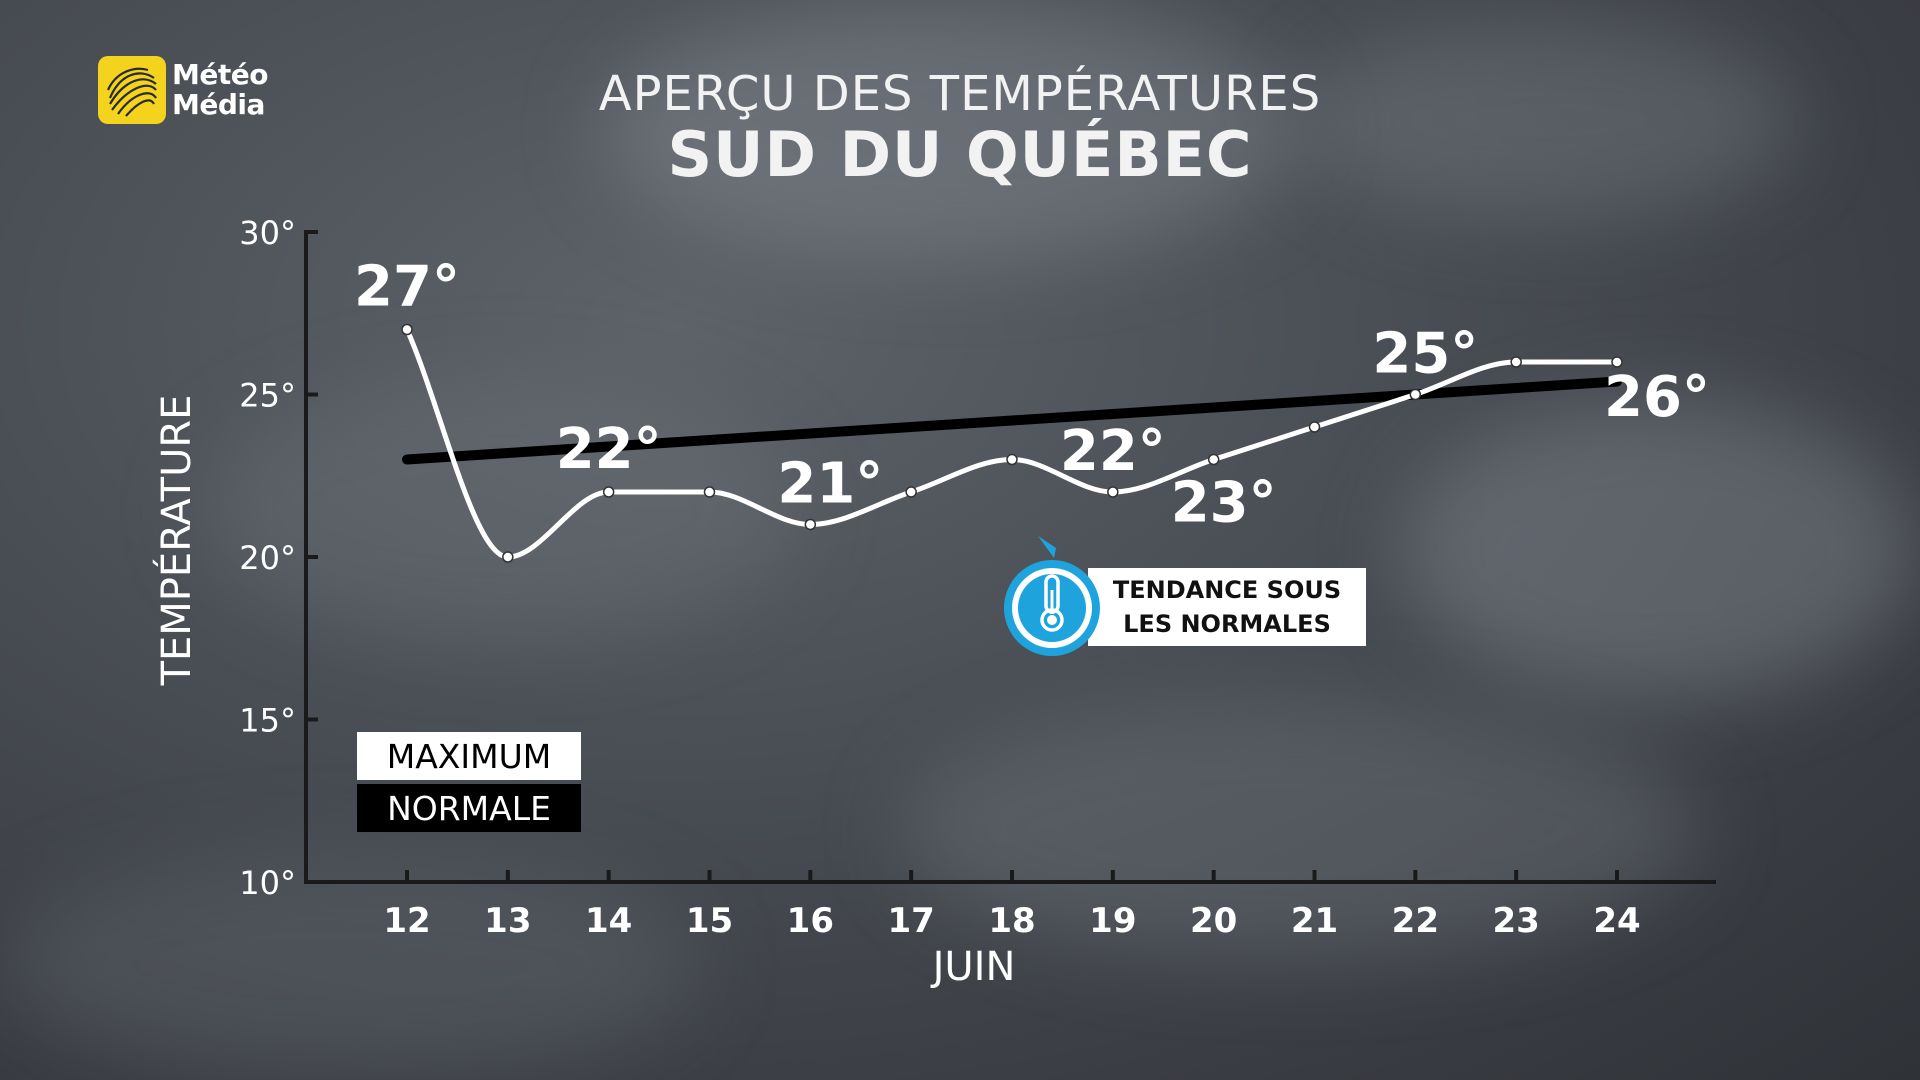 This screenshot has height=1080, width=1920. Describe the element at coordinates (709, 921) in the screenshot. I see `x-tick-label: 15` at that location.